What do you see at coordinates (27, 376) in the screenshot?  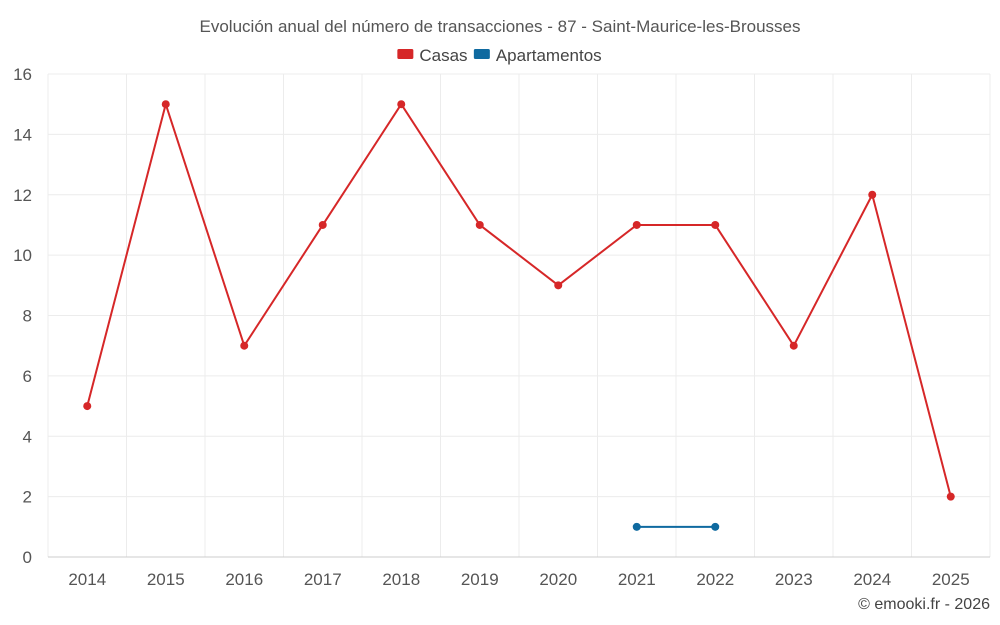 I see `y-tick-label: 6` at bounding box center [27, 376].